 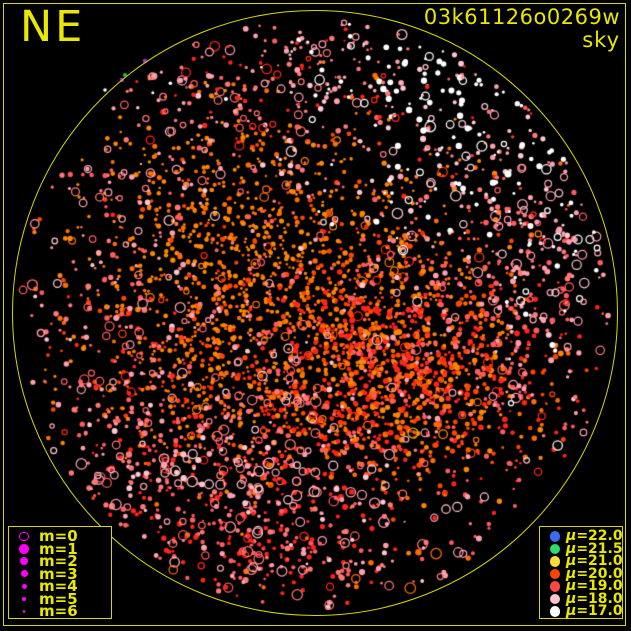 I want to click on mu-legend-row: μ=20.0, so click(x=581, y=573).